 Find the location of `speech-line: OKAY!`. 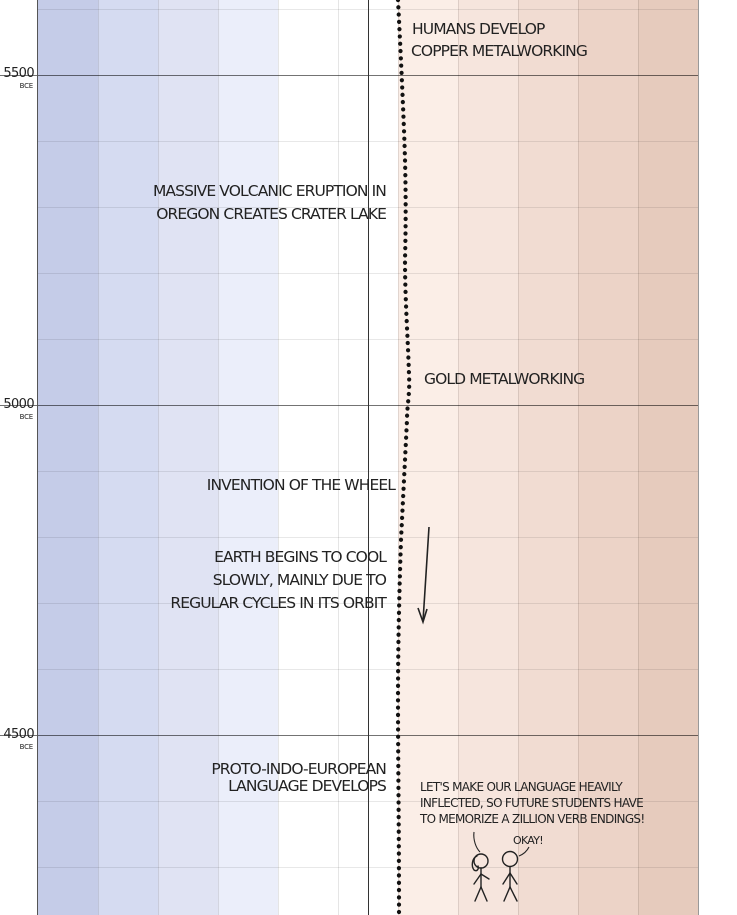

speech-line: OKAY! is located at coordinates (528, 840).